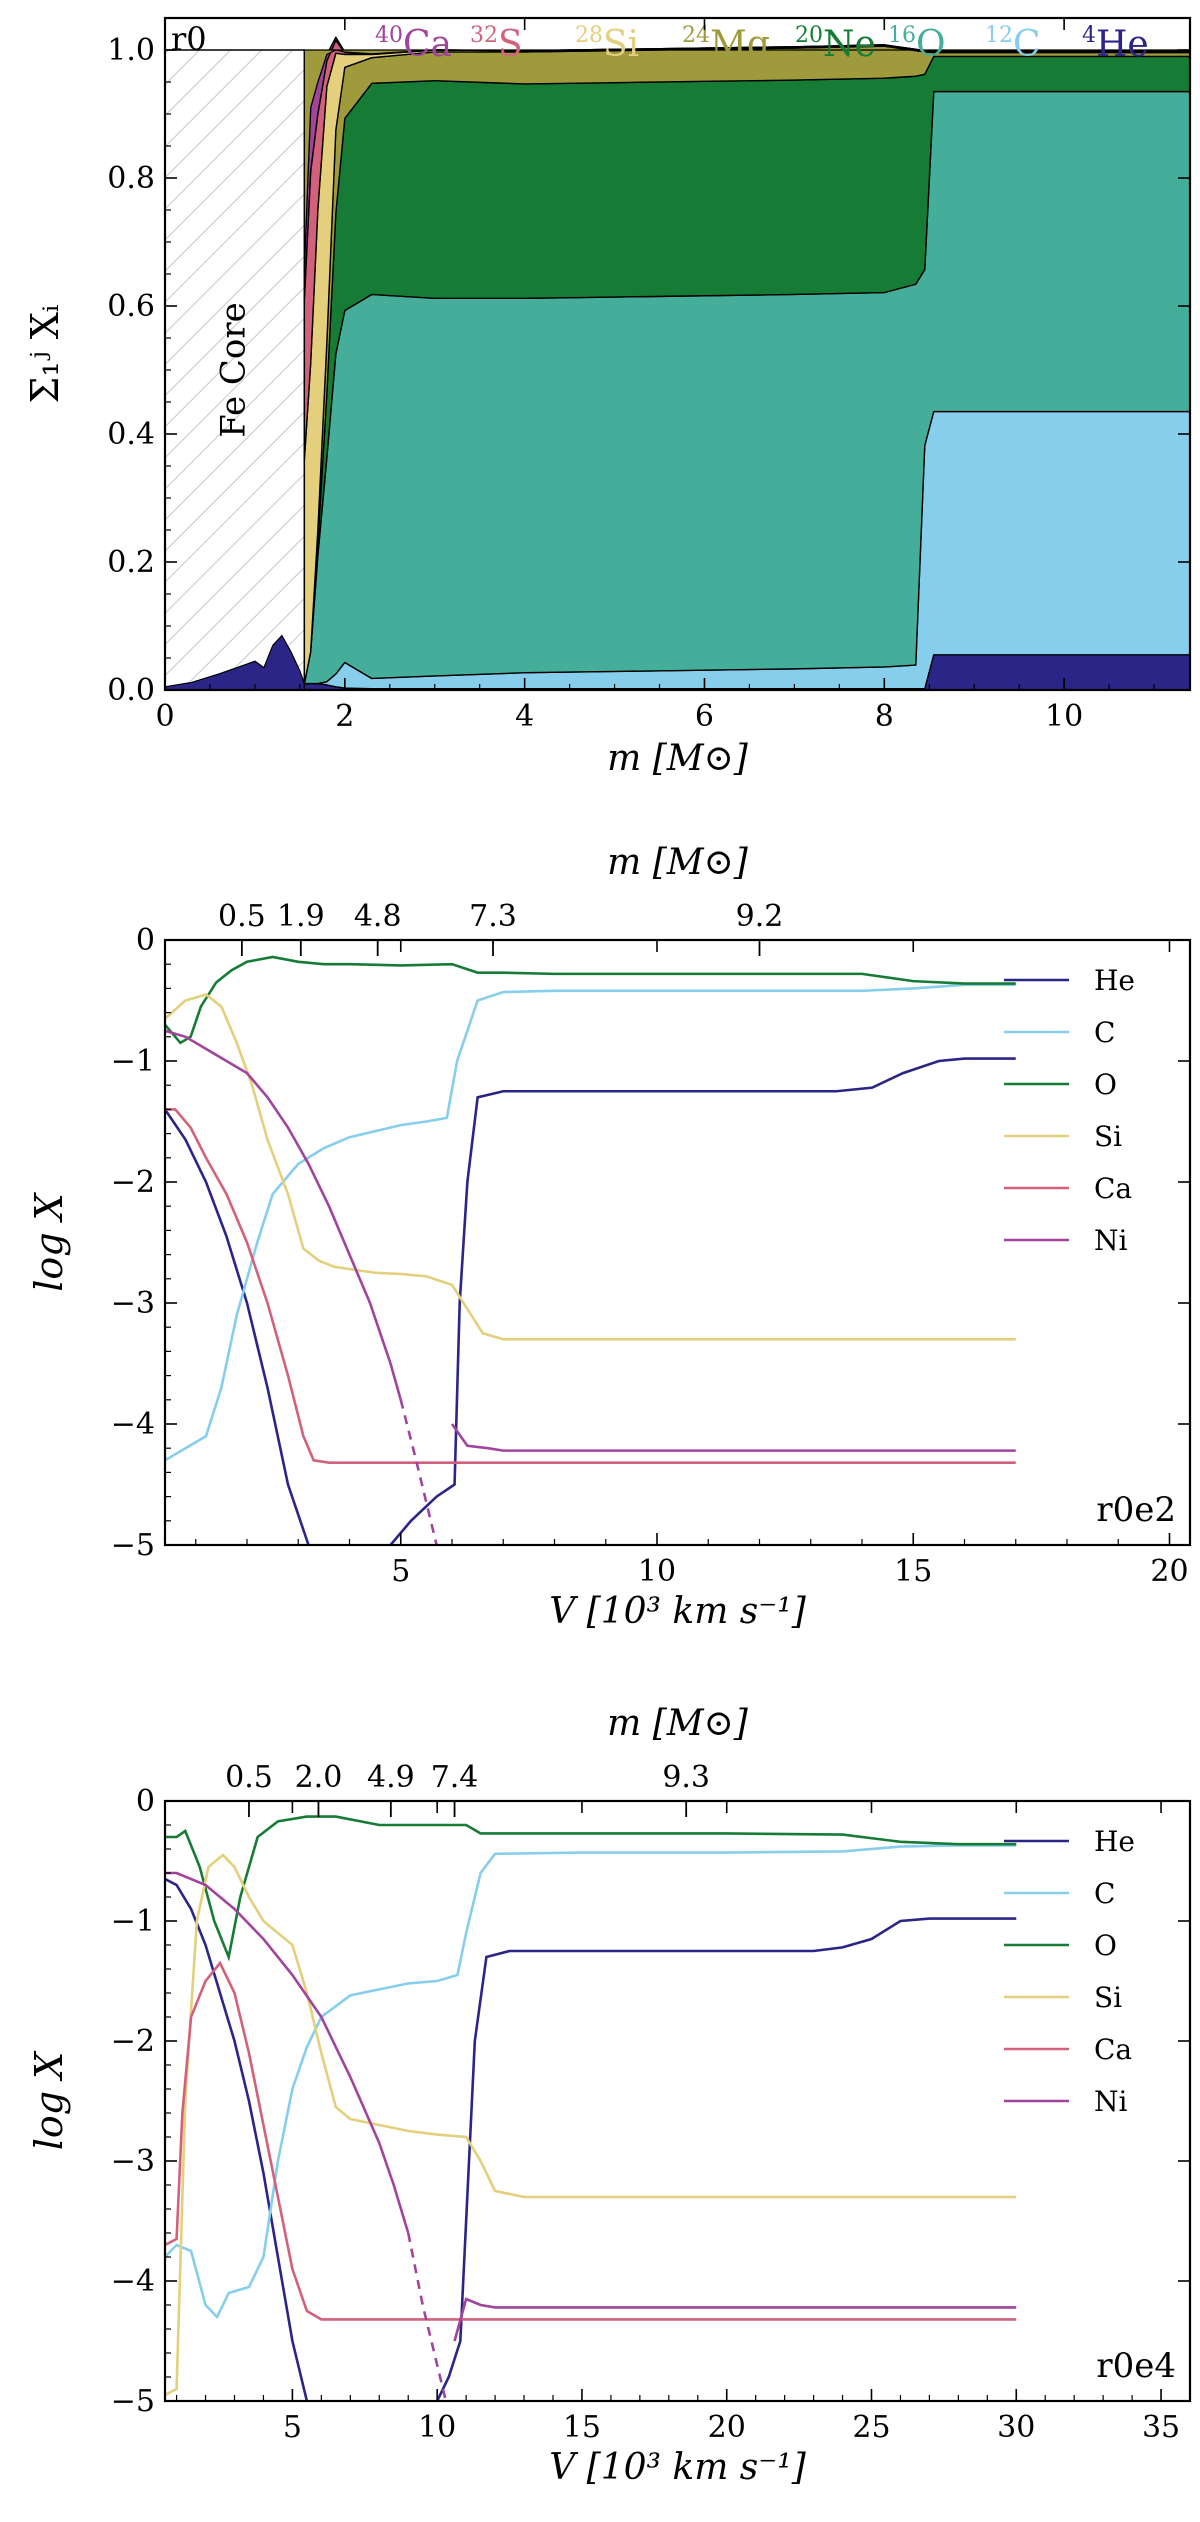  Describe the element at coordinates (493, 916) in the screenshot. I see `top-mass-label: 7.3` at that location.